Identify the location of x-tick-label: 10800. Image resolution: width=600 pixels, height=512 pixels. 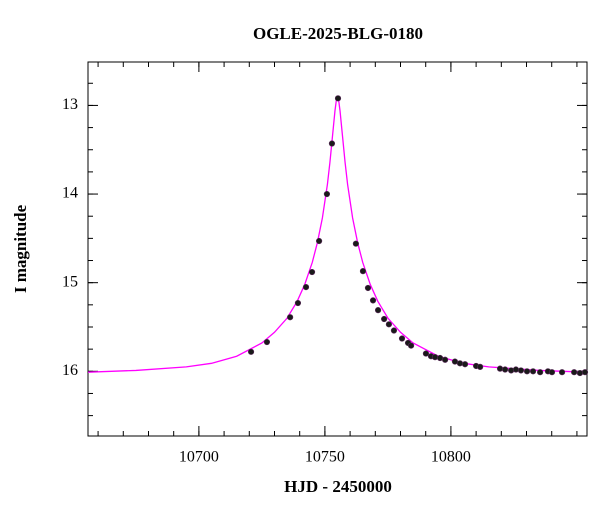
(451, 457).